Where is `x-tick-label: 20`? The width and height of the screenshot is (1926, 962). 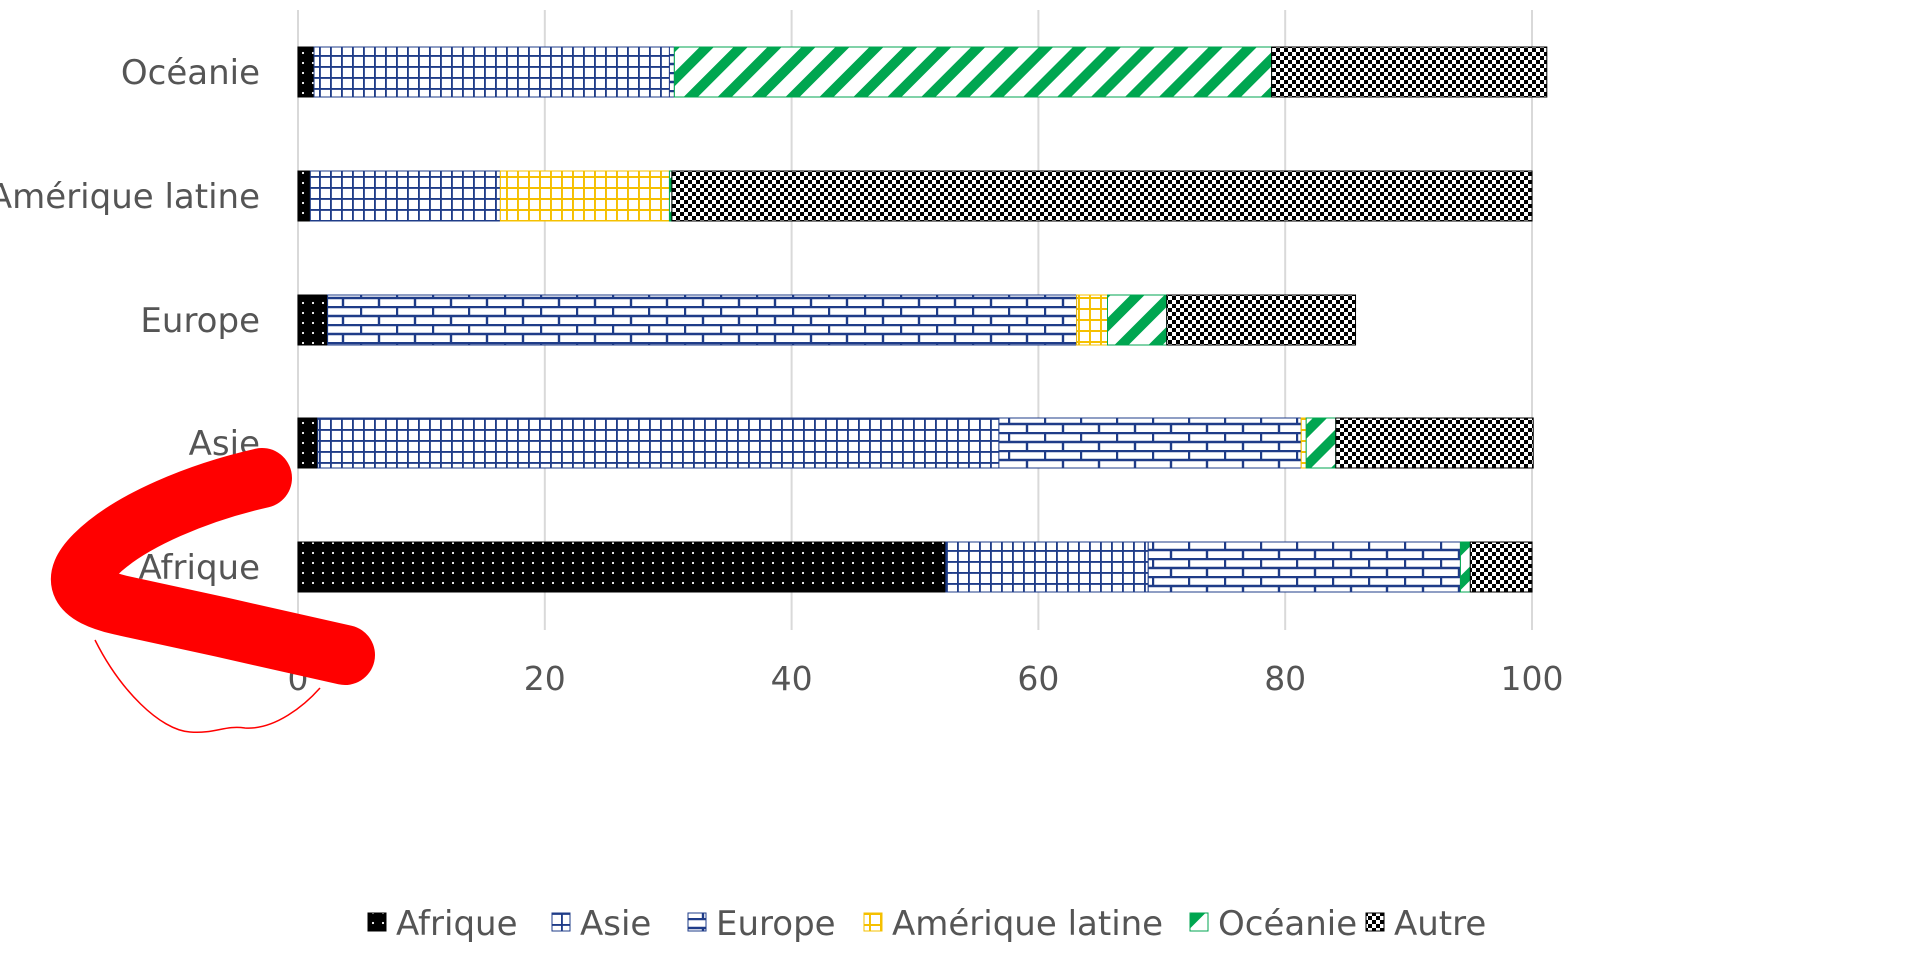 x-tick-label: 20 is located at coordinates (545, 678).